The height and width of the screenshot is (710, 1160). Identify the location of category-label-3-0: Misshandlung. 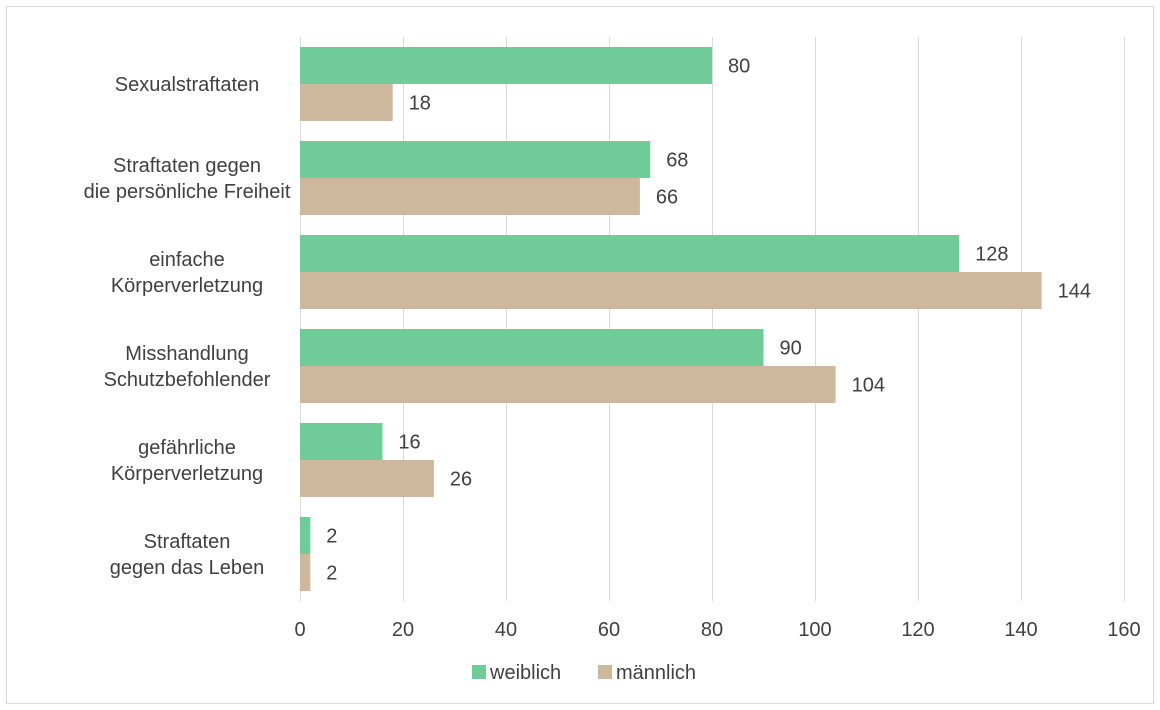
(186, 354).